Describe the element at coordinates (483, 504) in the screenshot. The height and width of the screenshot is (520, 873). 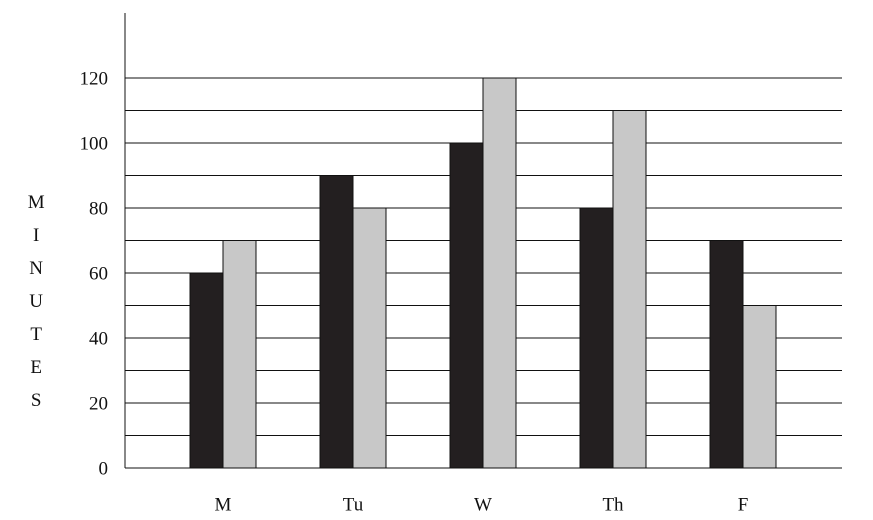
I see `x-tick-label: W` at that location.